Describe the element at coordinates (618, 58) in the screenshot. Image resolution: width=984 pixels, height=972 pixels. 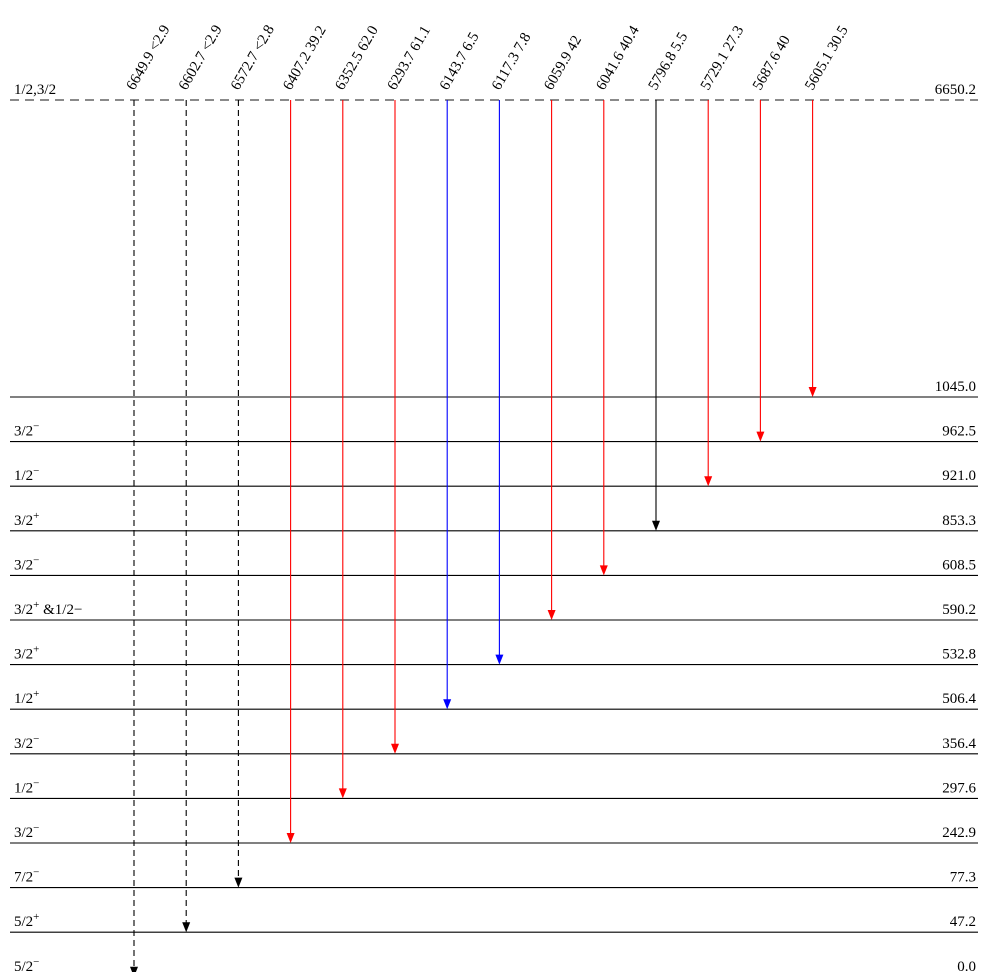
I see `transition-label: 6041.6 40.4` at that location.